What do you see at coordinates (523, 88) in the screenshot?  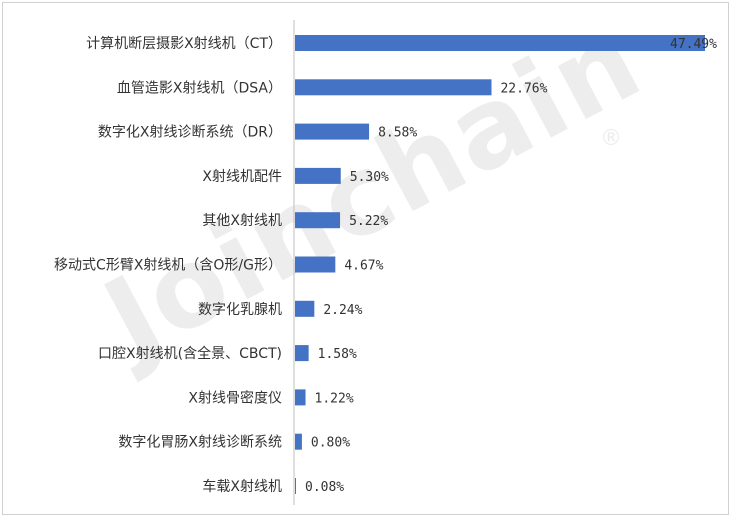 I see `value-label-1: 22.76%` at bounding box center [523, 88].